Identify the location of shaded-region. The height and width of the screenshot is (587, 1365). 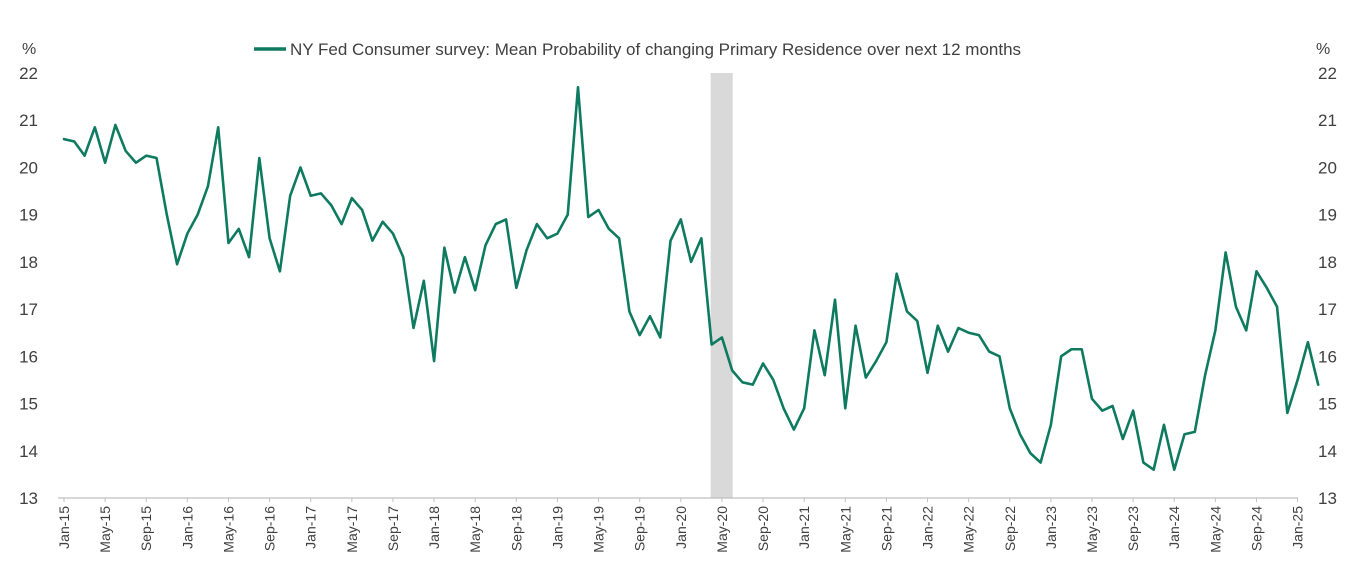
(721, 285).